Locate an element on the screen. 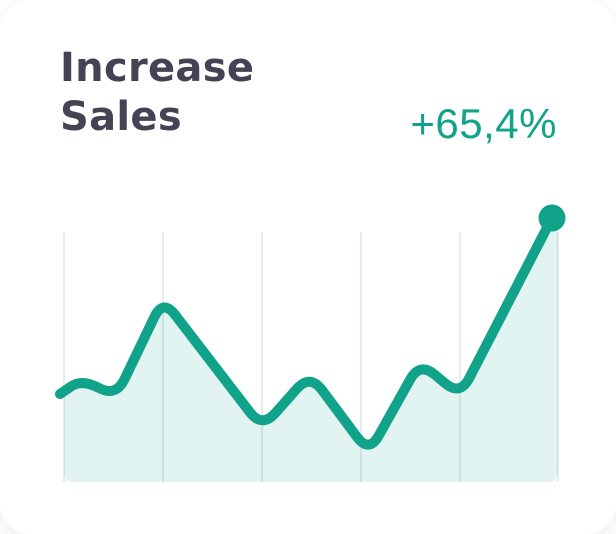  end-point-marker is located at coordinates (552, 218).